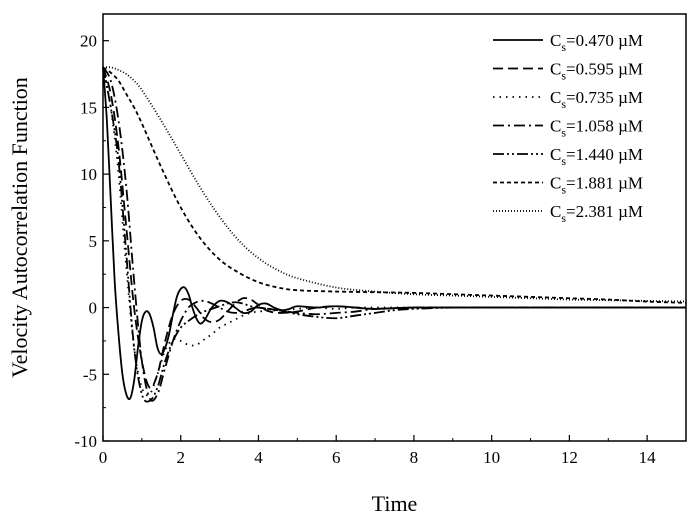  Describe the element at coordinates (85, 441) in the screenshot. I see `y-tick-label: -10` at that location.